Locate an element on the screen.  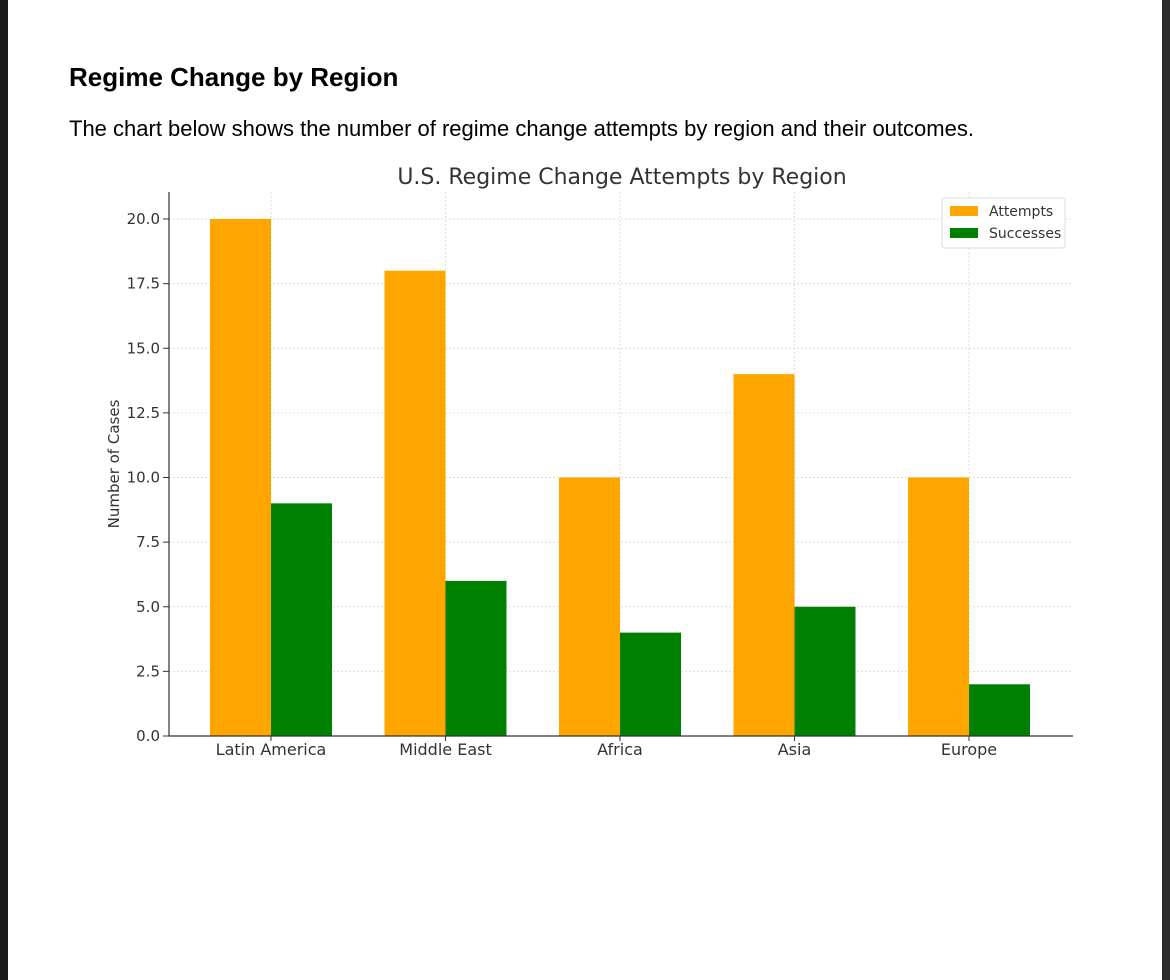
legend-label-attempts: Attempts is located at coordinates (1021, 212).